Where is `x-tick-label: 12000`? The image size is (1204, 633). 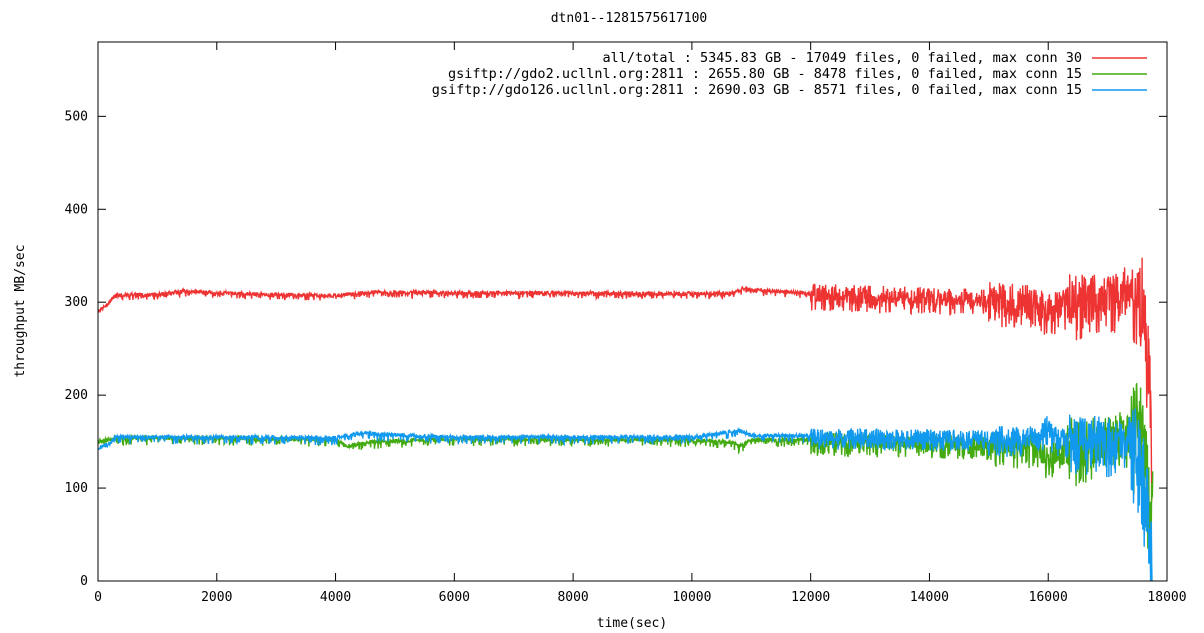 x-tick-label: 12000 is located at coordinates (810, 597).